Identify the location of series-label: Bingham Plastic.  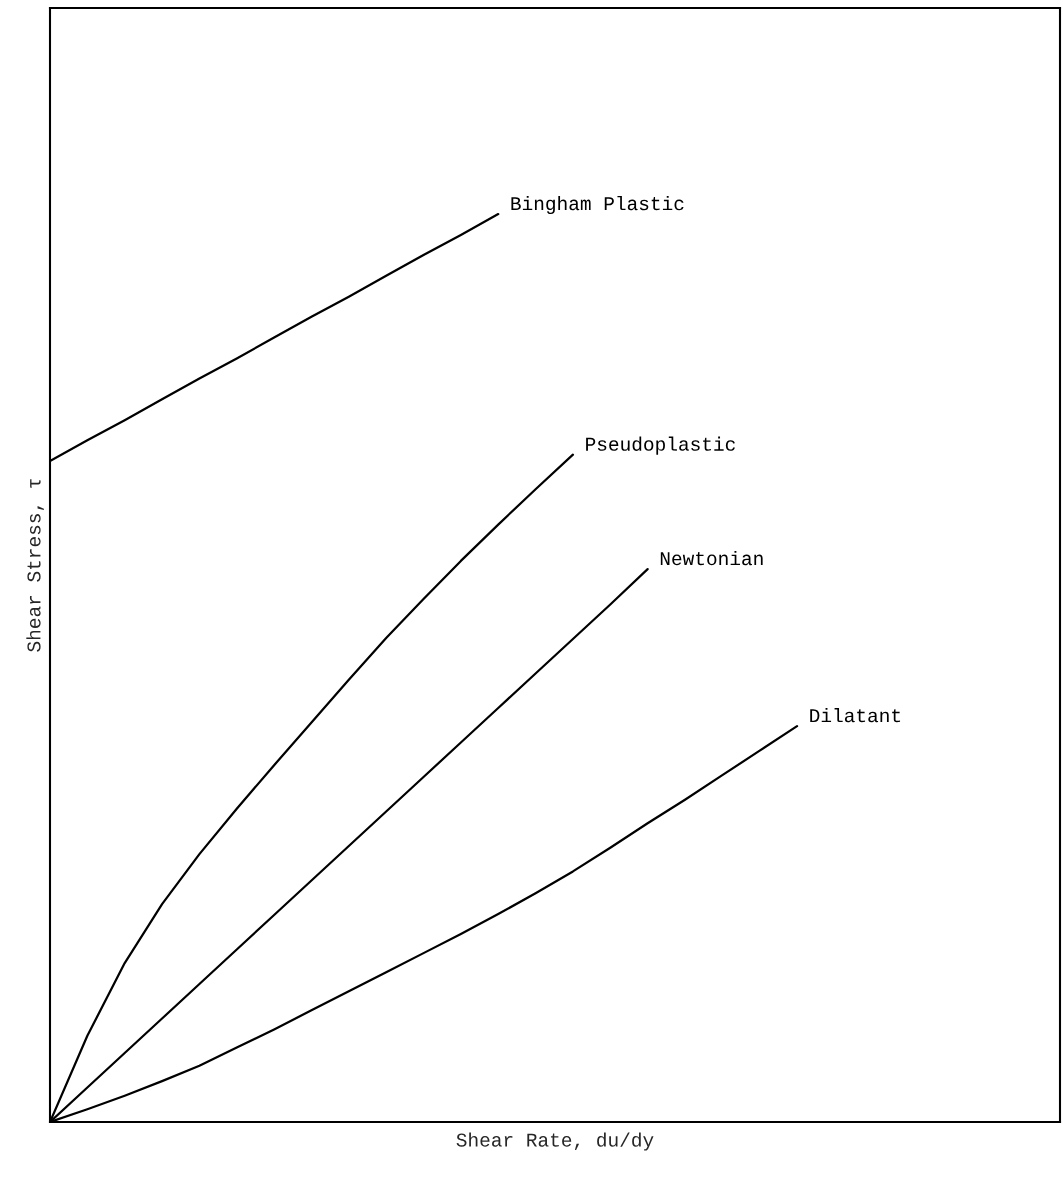
(597, 205).